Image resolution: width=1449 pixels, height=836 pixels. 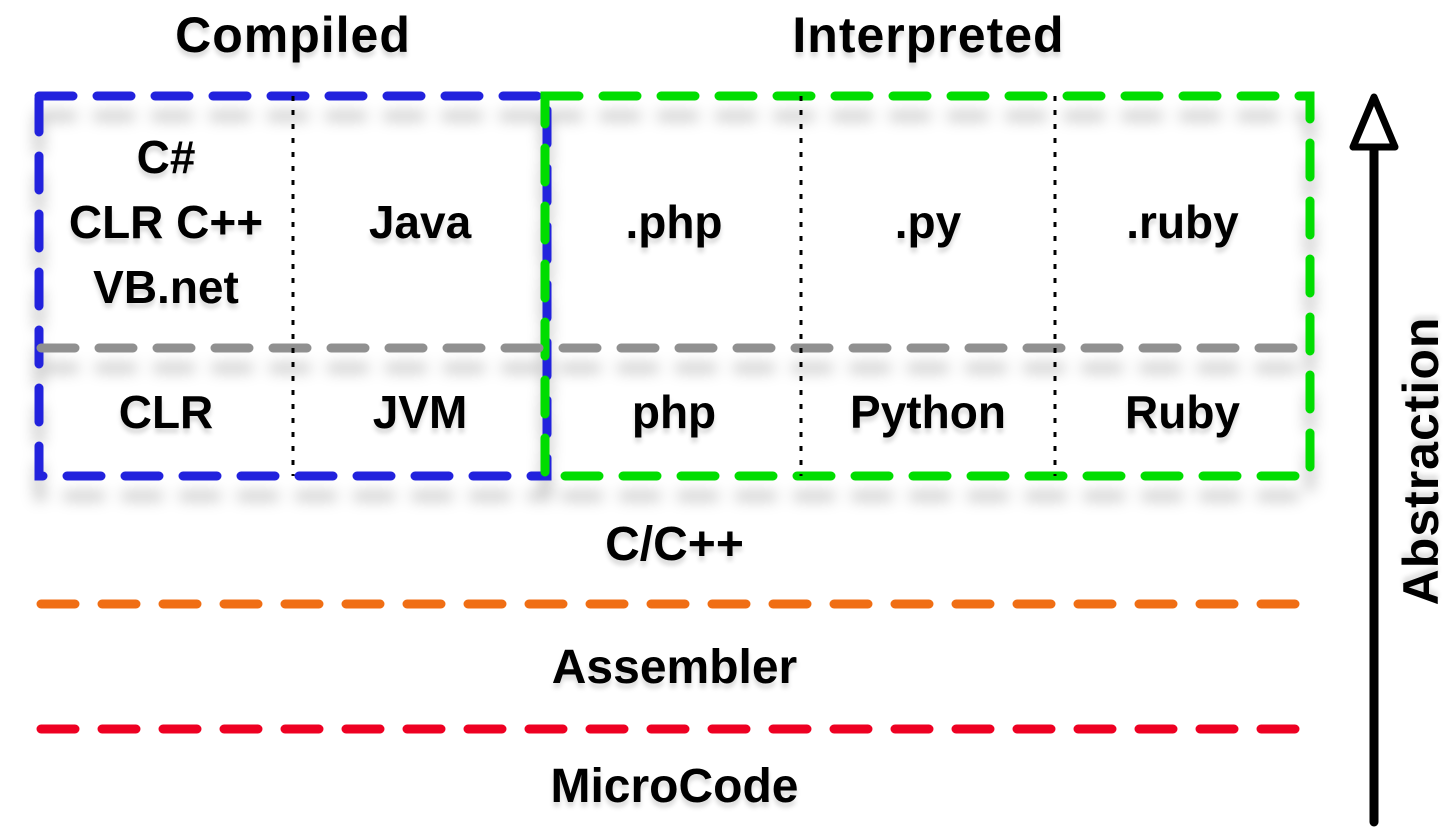 I want to click on cell-php-script: .php, so click(x=674, y=222).